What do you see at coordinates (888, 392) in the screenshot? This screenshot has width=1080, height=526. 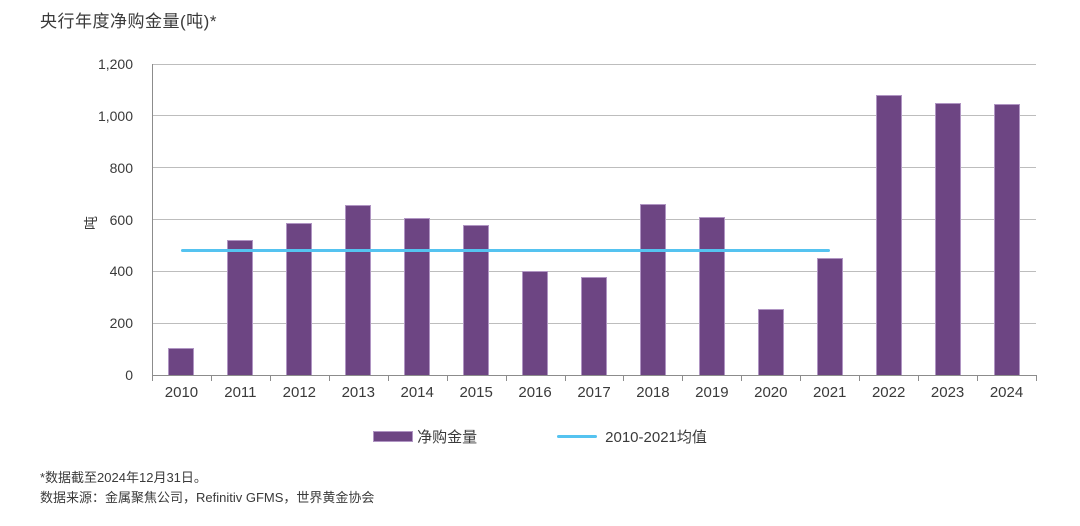 I see `x-axis-label-2022: 2022` at bounding box center [888, 392].